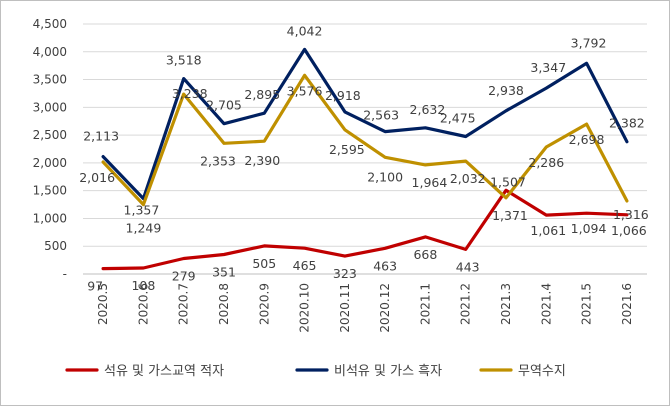  I want to click on data-label: 2,100, so click(385, 176).